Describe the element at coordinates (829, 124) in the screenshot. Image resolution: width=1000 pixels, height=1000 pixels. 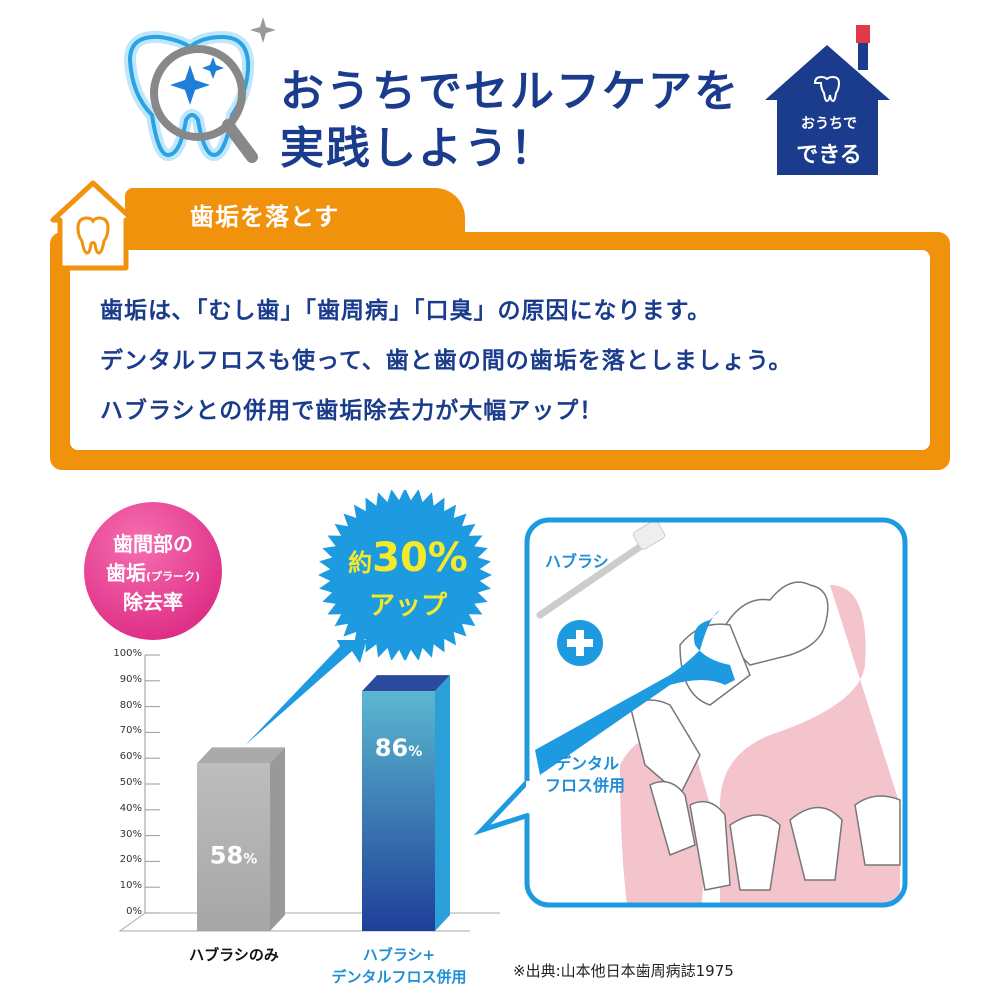
I see `house-badge-line1: おうちで` at that location.